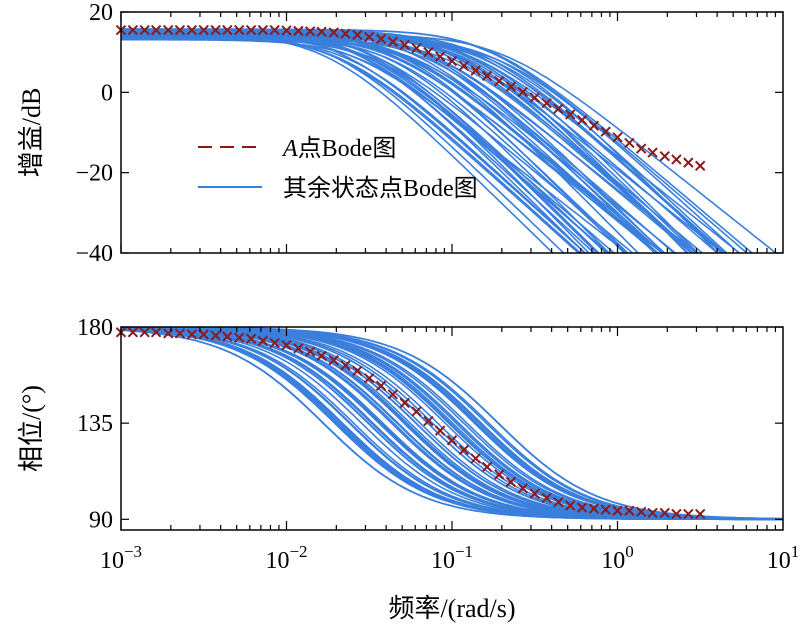 This screenshot has width=800, height=632. Describe the element at coordinates (95, 424) in the screenshot. I see `y-tick-label: 135` at that location.